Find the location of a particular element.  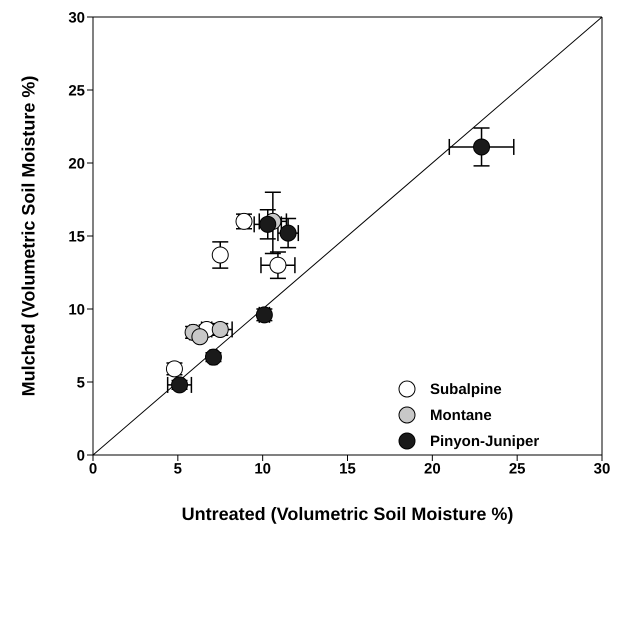

y-tick-label: 5 is located at coordinates (80, 383).